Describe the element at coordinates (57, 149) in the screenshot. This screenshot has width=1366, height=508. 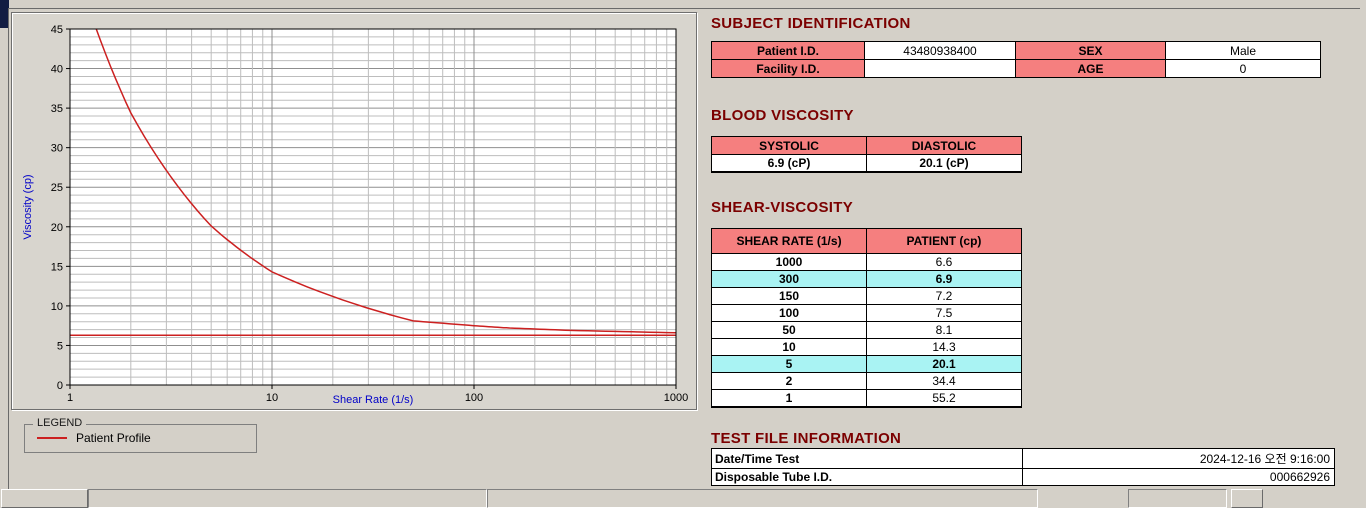
I see `svg-text: 30` at that location.